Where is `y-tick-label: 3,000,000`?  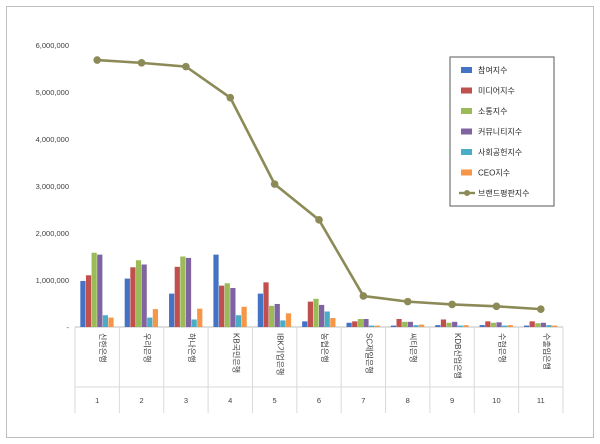 y-tick-label: 3,000,000 is located at coordinates (52, 186).